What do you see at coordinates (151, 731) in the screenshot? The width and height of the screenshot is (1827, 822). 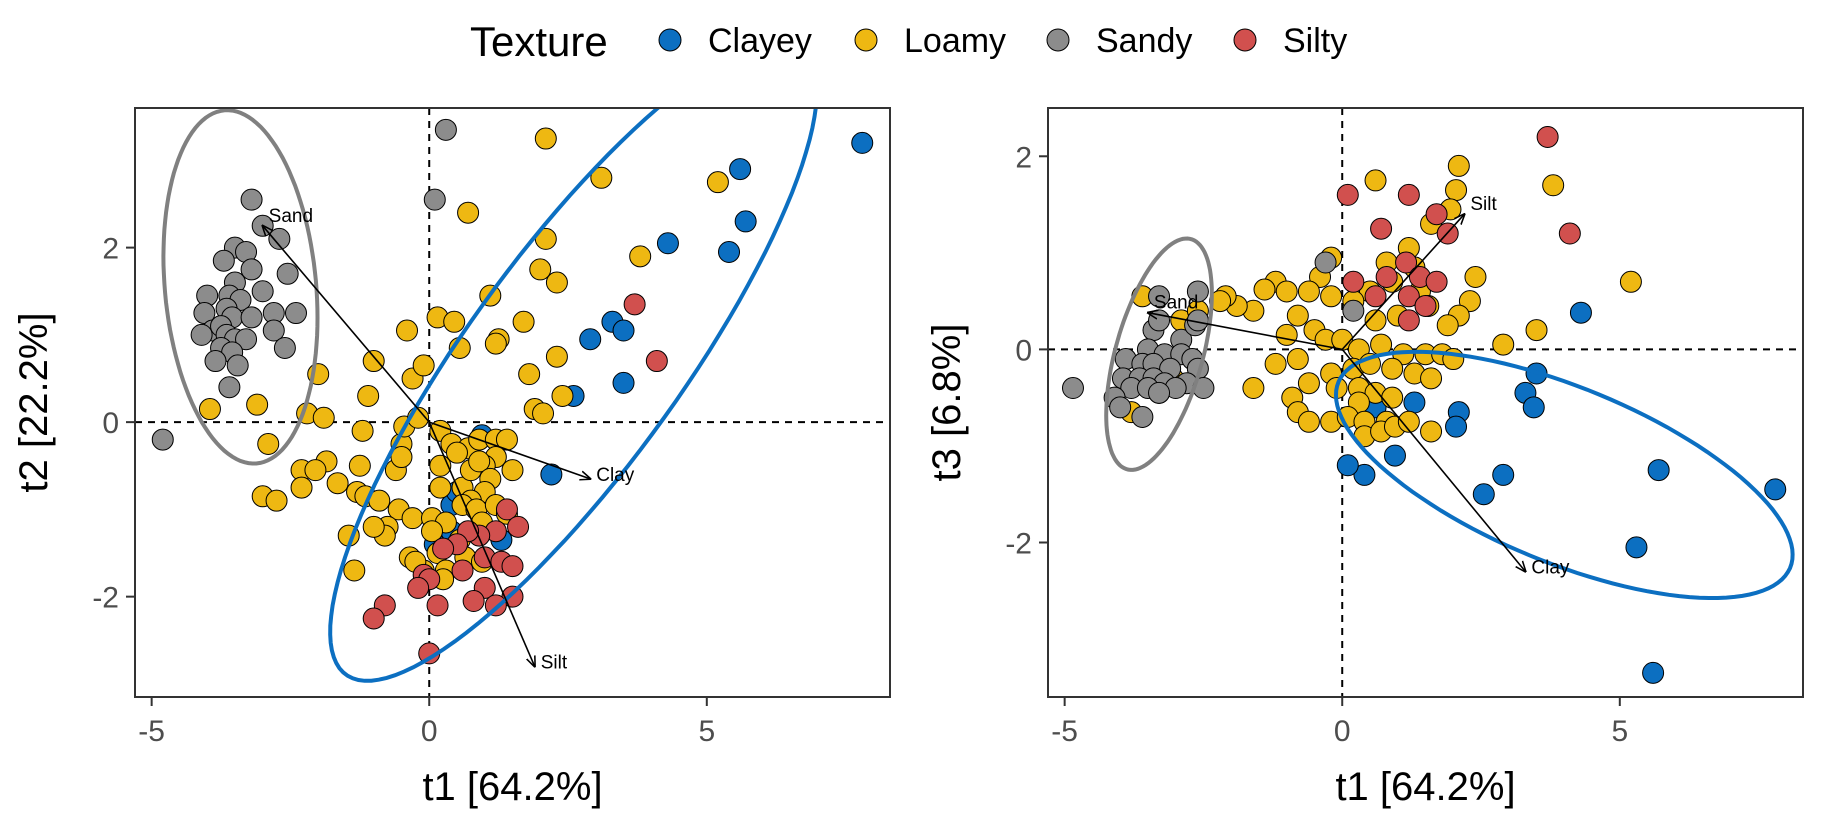 I see `x-tick-label: -5` at bounding box center [151, 731].